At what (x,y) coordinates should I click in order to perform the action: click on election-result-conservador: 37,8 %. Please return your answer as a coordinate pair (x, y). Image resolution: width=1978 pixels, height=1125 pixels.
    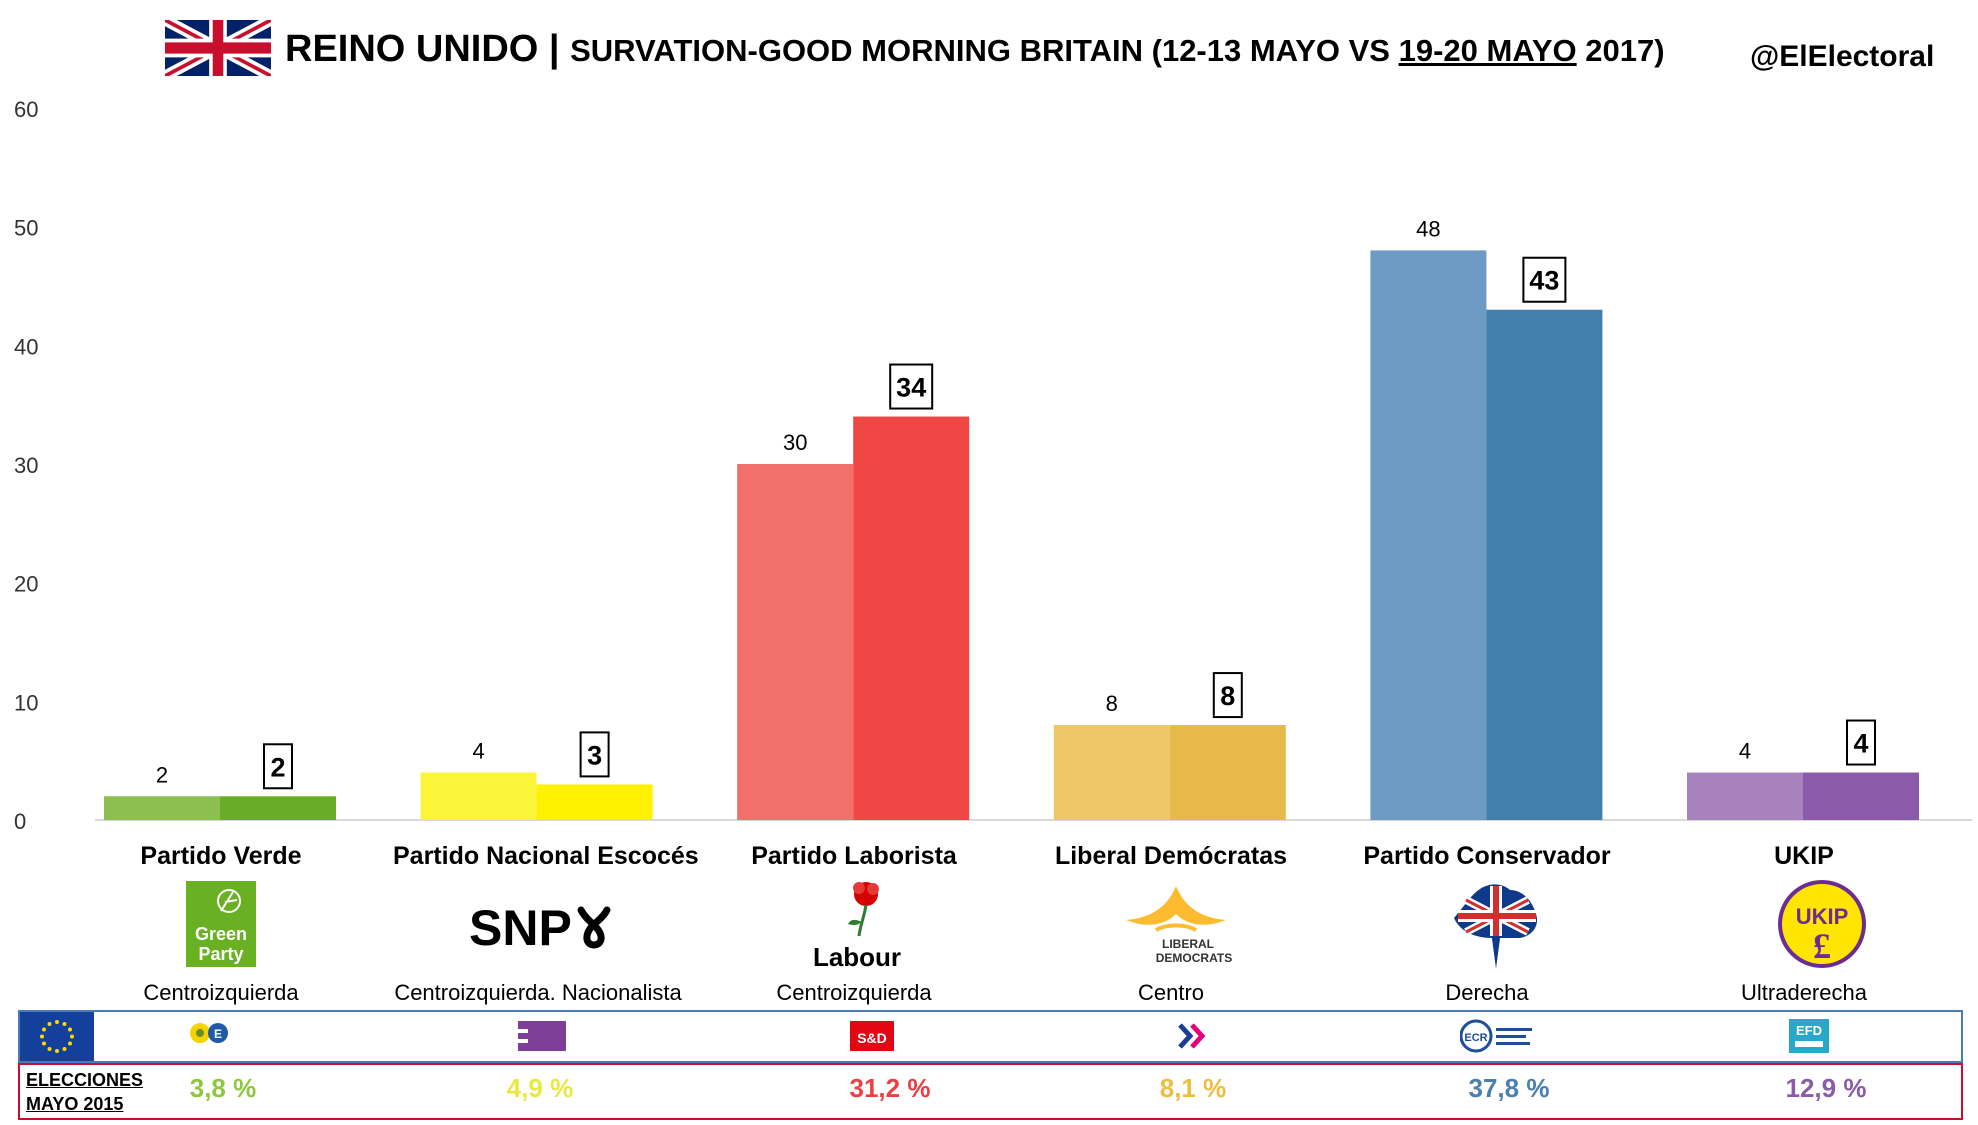
    Looking at the image, I should click on (1509, 1088).